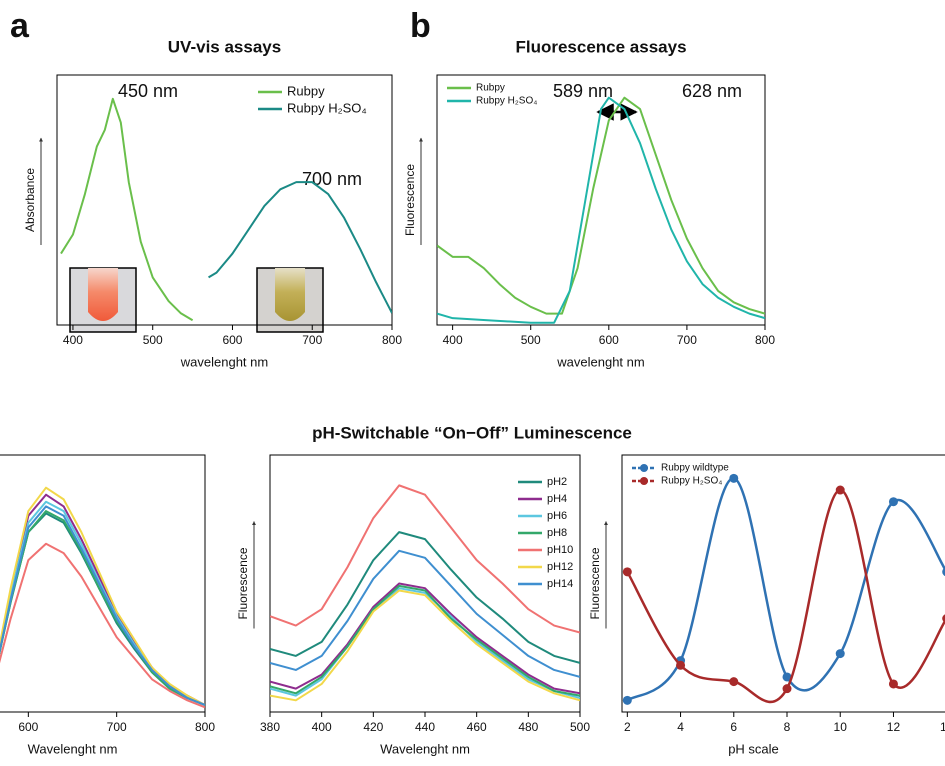 Image resolution: width=945 pixels, height=766 pixels. What do you see at coordinates (753, 748) in the screenshot?
I see `x-axis-label: pH scale` at bounding box center [753, 748].